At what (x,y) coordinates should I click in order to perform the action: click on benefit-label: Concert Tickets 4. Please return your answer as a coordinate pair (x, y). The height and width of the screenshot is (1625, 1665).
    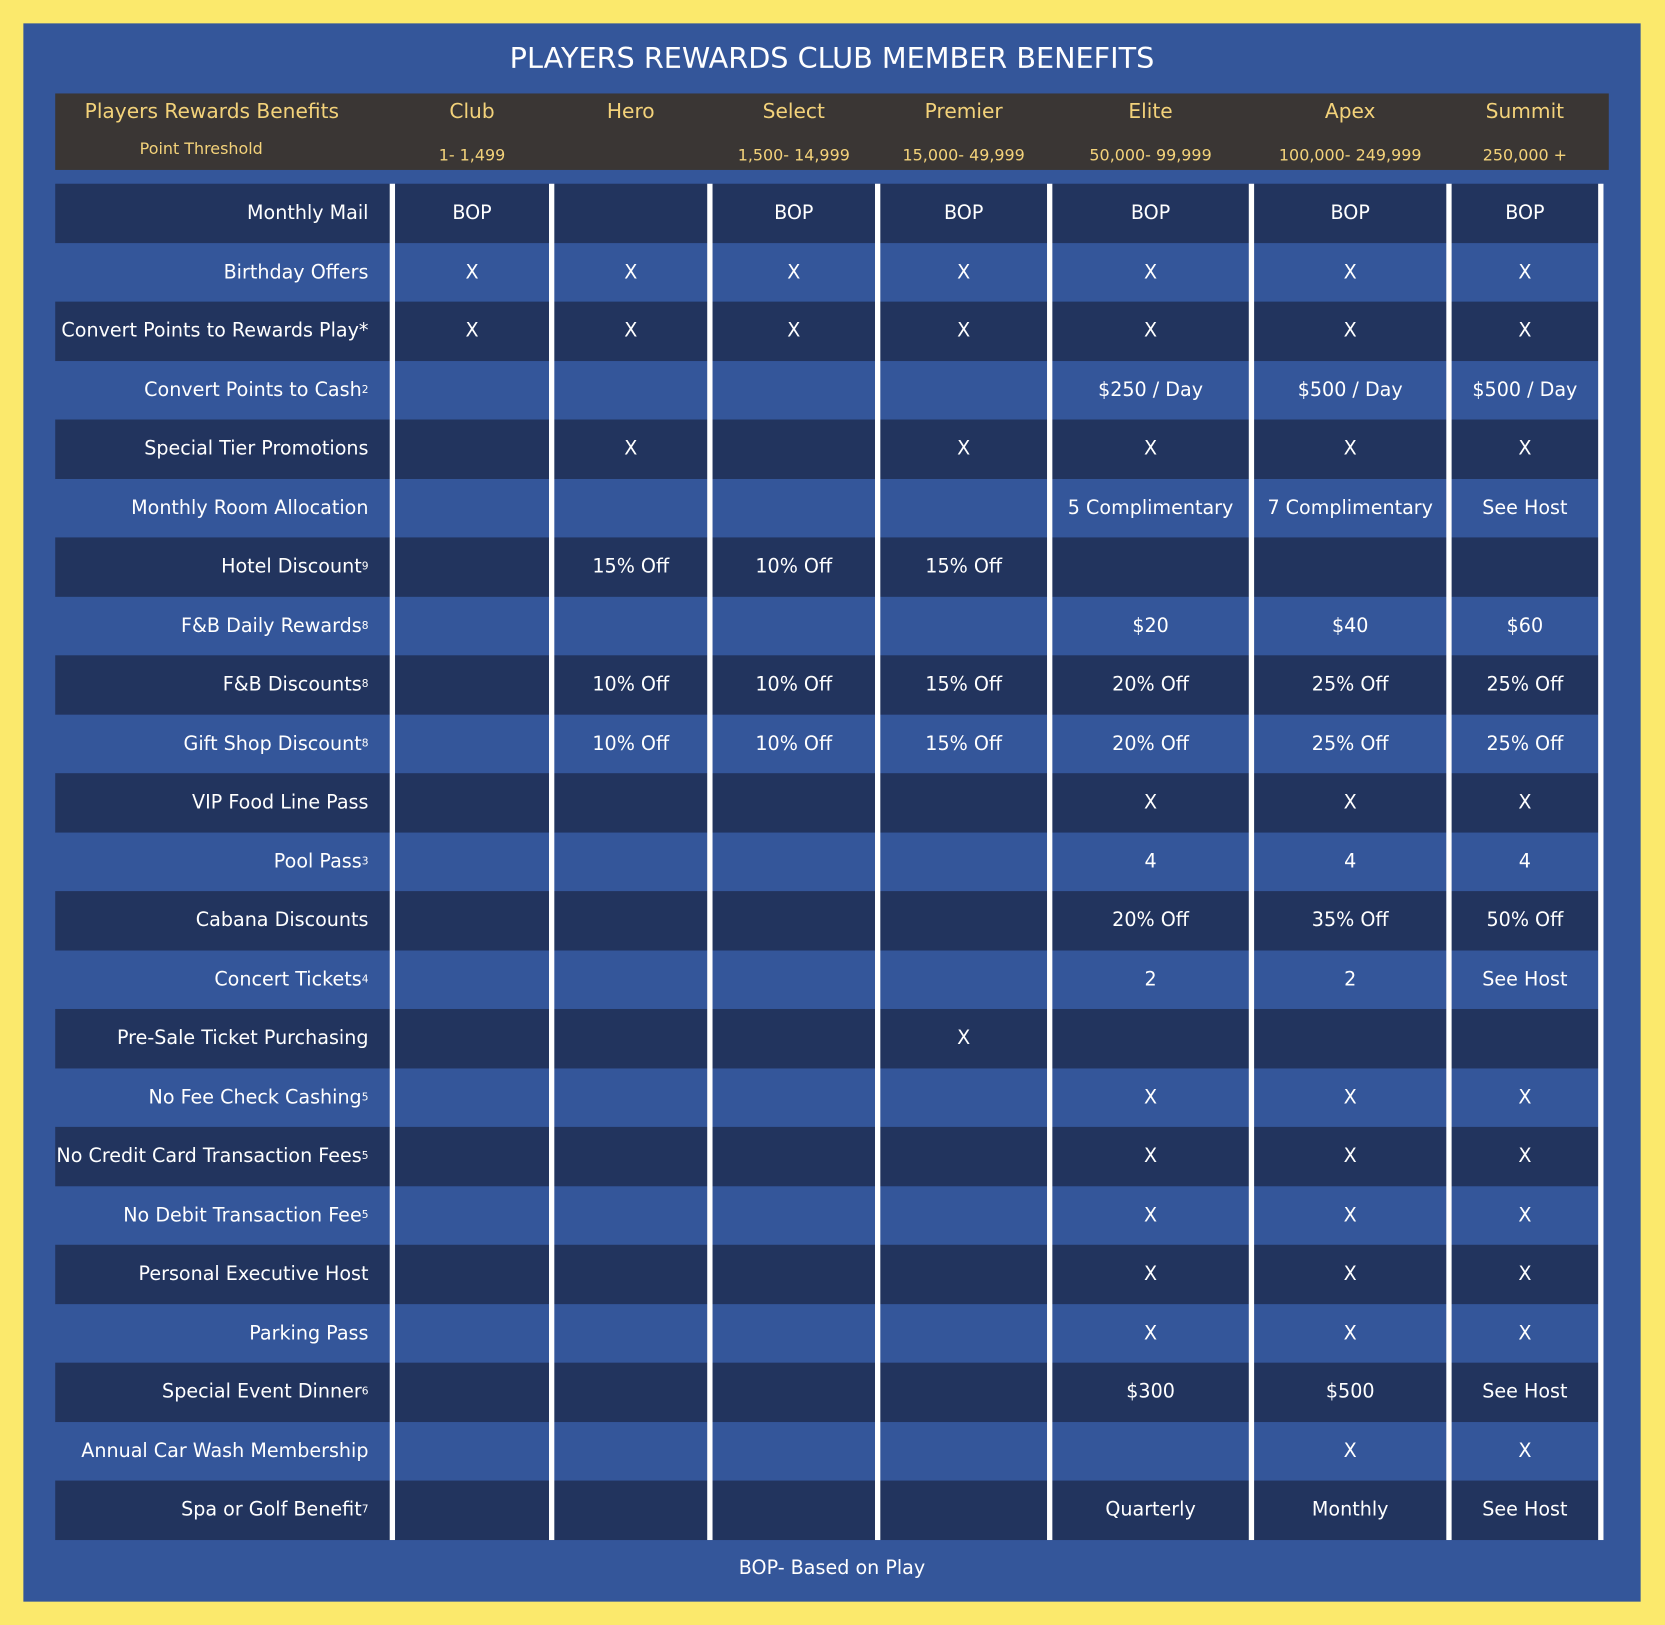
    Looking at the image, I should click on (222, 979).